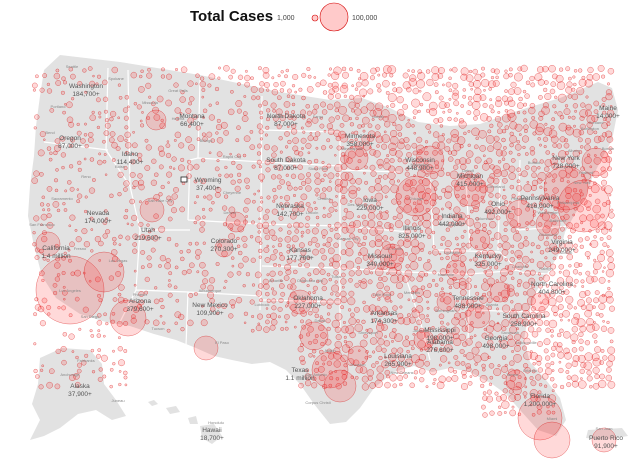 The width and height of the screenshot is (640, 466). I want to click on state-label-value: 340,000+, so click(379, 264).